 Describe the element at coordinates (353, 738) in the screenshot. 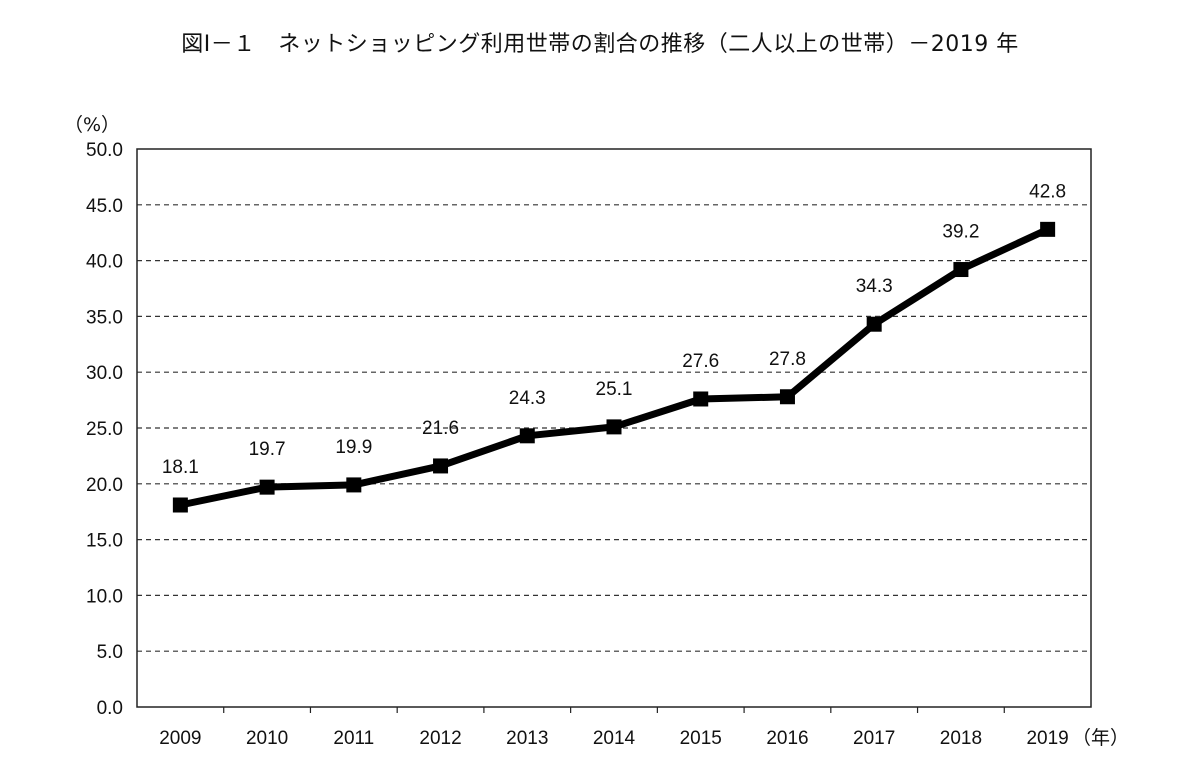

I see `x-tick-label: 2011` at that location.